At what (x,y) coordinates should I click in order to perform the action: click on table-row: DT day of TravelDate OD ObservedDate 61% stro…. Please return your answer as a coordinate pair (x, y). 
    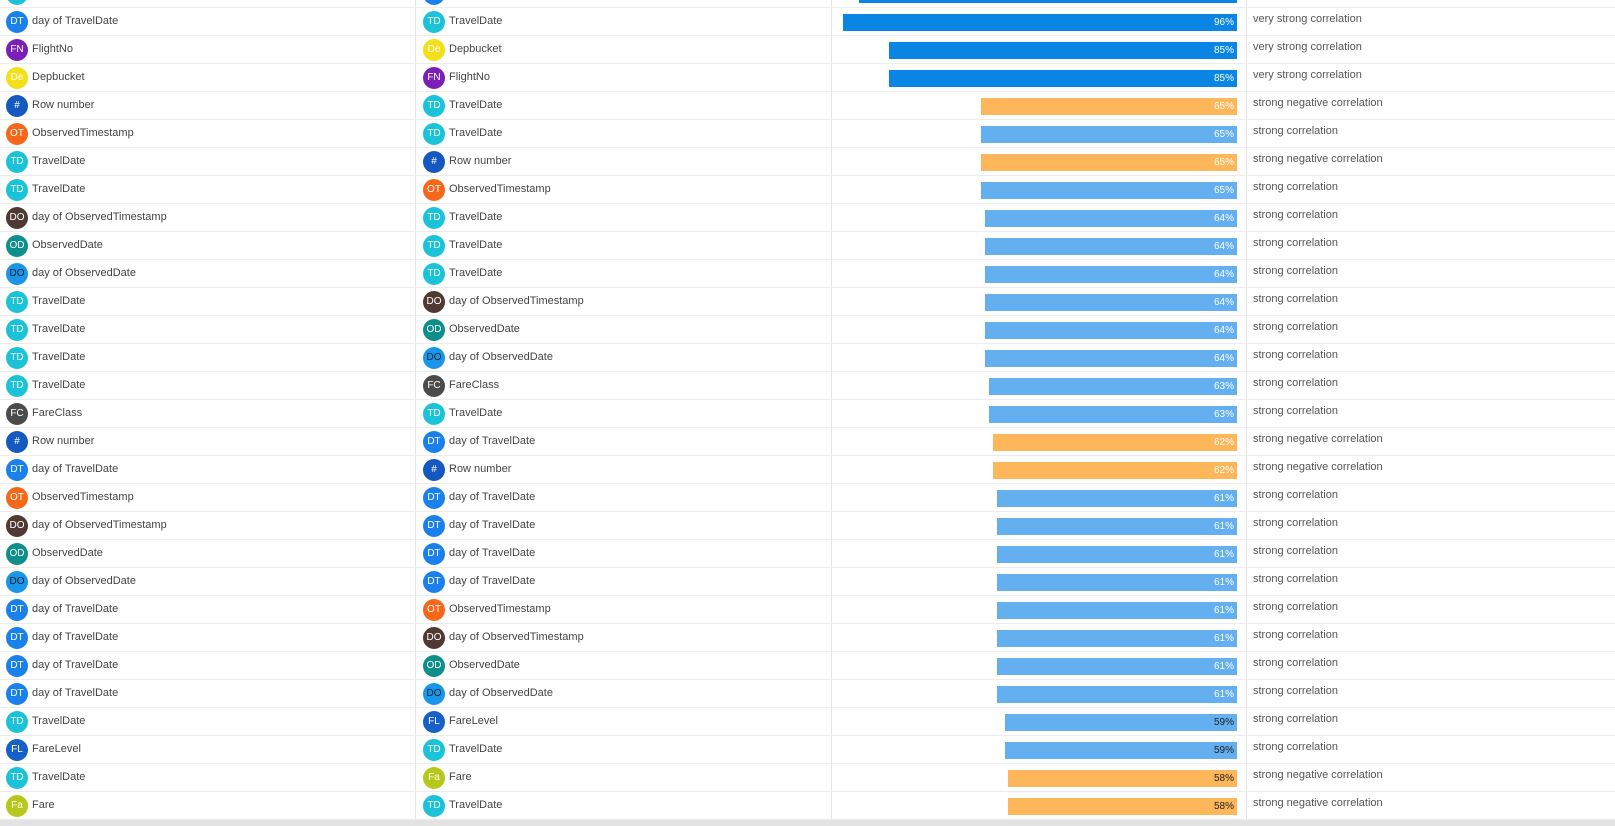
    Looking at the image, I should click on (807, 666).